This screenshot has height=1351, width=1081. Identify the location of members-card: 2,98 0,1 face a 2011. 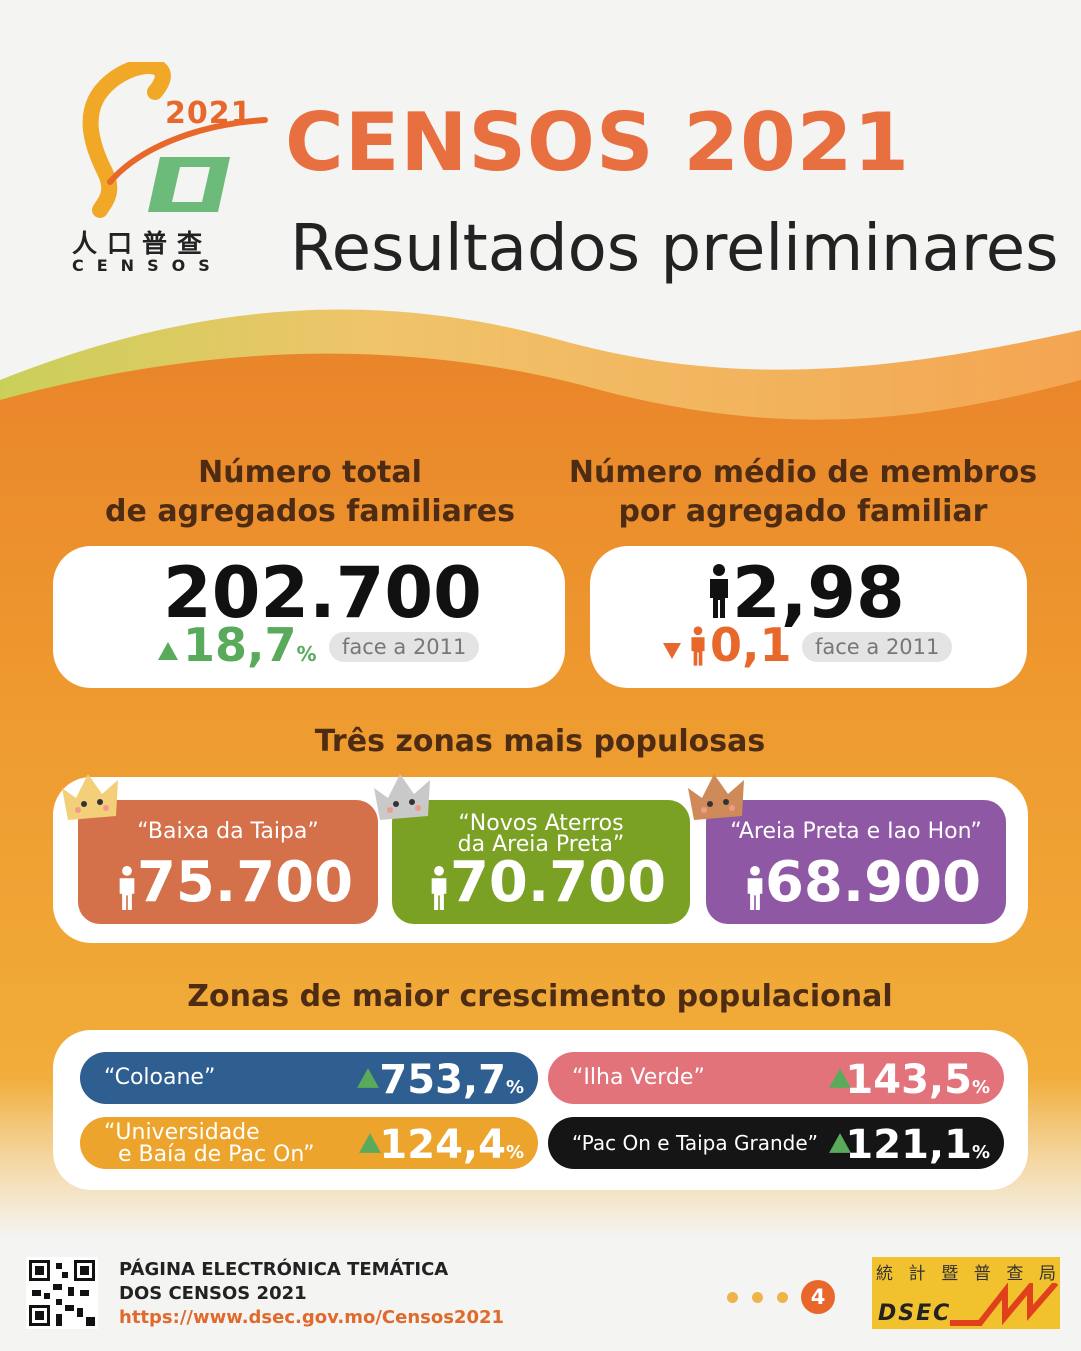
(808, 617).